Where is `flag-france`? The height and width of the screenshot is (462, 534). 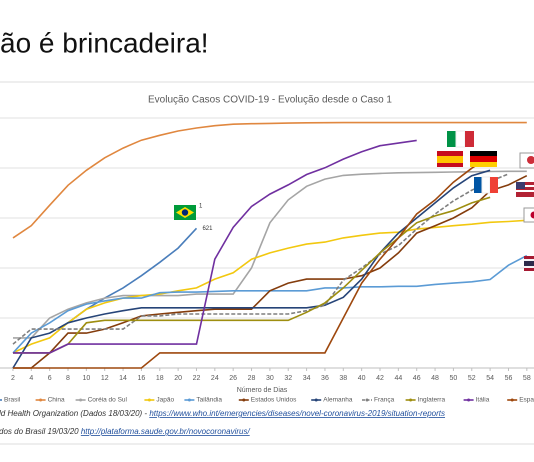
flag-france is located at coordinates (486, 185).